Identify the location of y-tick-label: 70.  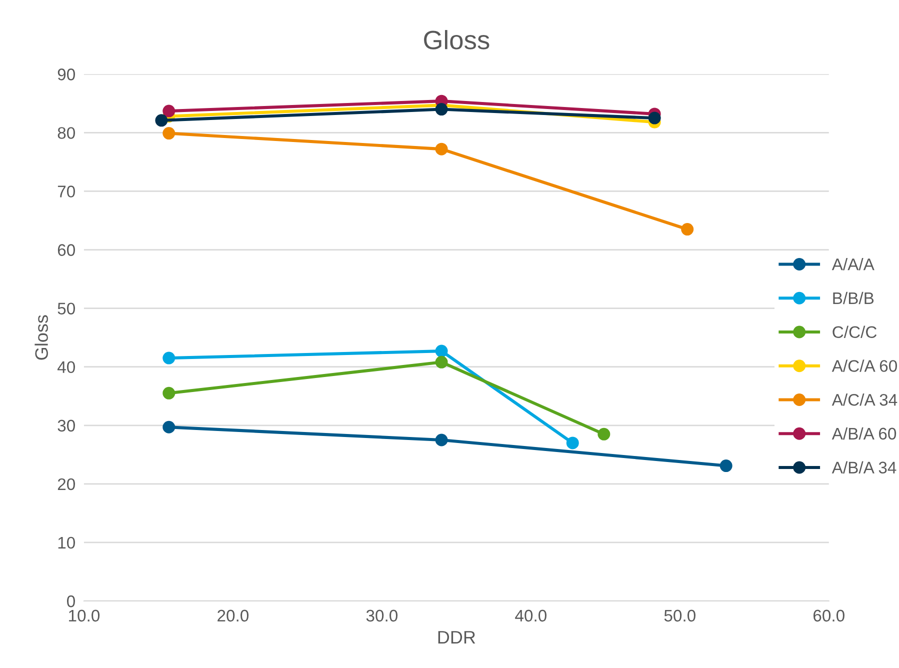
(66, 192).